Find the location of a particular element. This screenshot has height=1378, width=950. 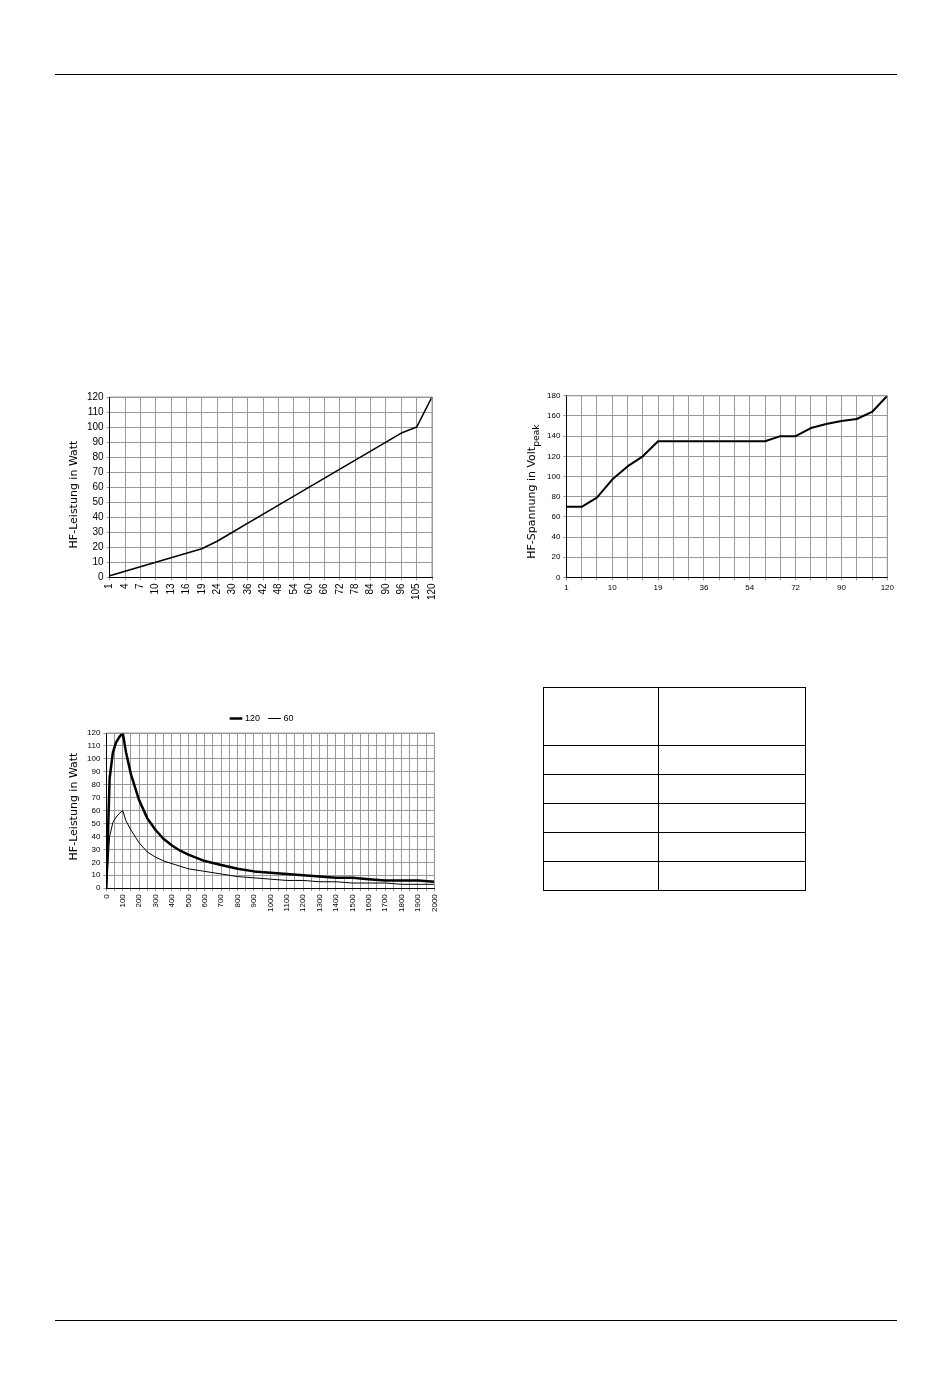

x-tick-label: 4 is located at coordinates (124, 585).